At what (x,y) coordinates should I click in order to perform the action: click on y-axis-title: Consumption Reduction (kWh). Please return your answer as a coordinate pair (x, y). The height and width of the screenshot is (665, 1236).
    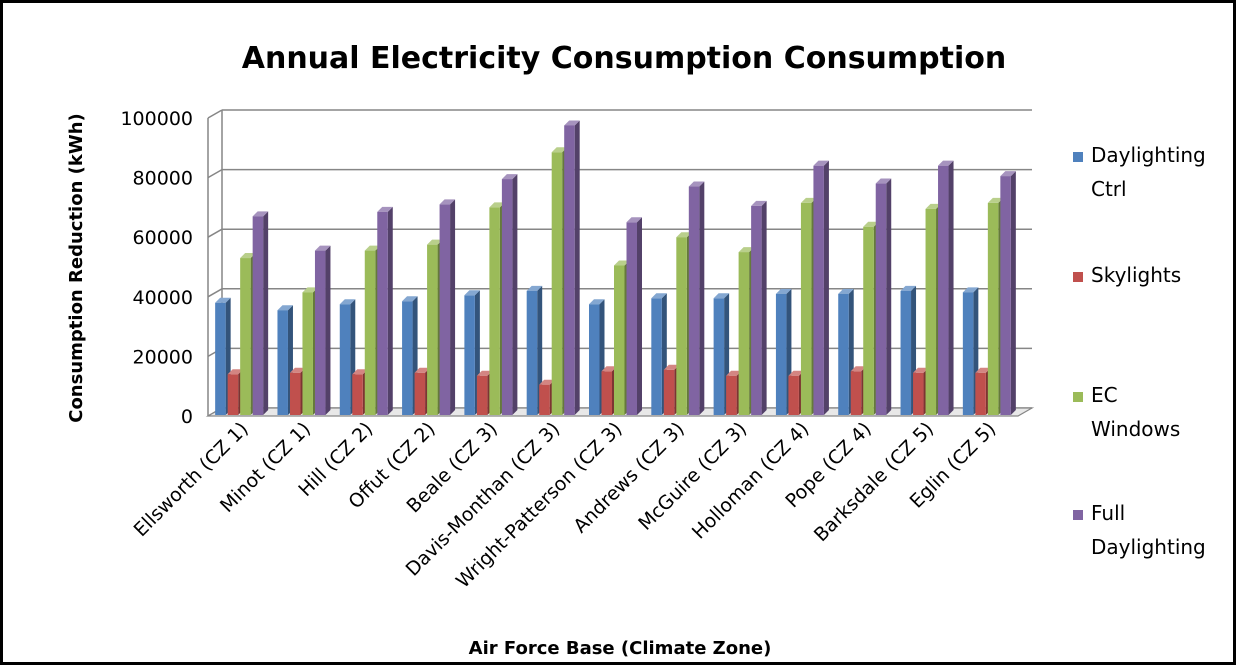
    Looking at the image, I should click on (76, 268).